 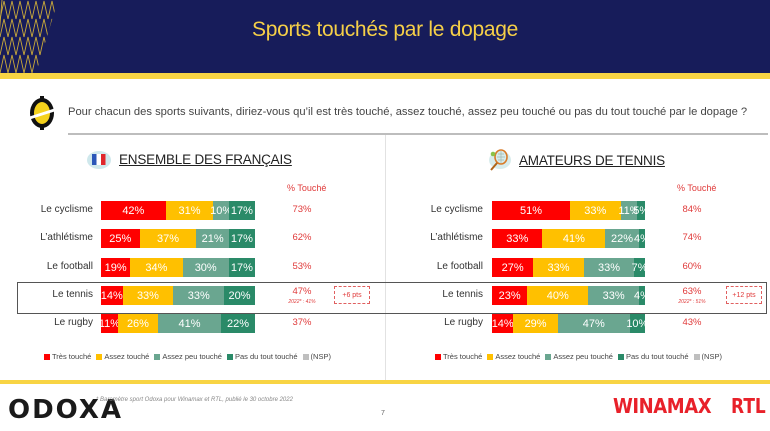 I want to click on stacked-bar: 51% 33% 11% 5%, so click(x=570, y=210).